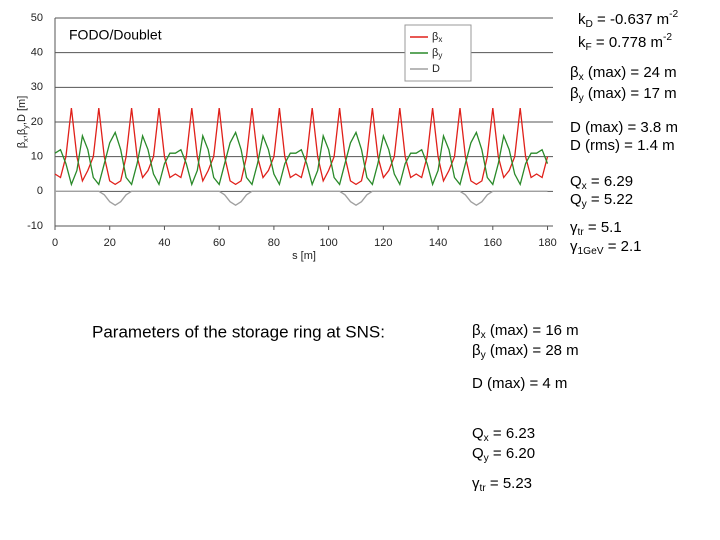  I want to click on text-segment: D, so click(589, 24).